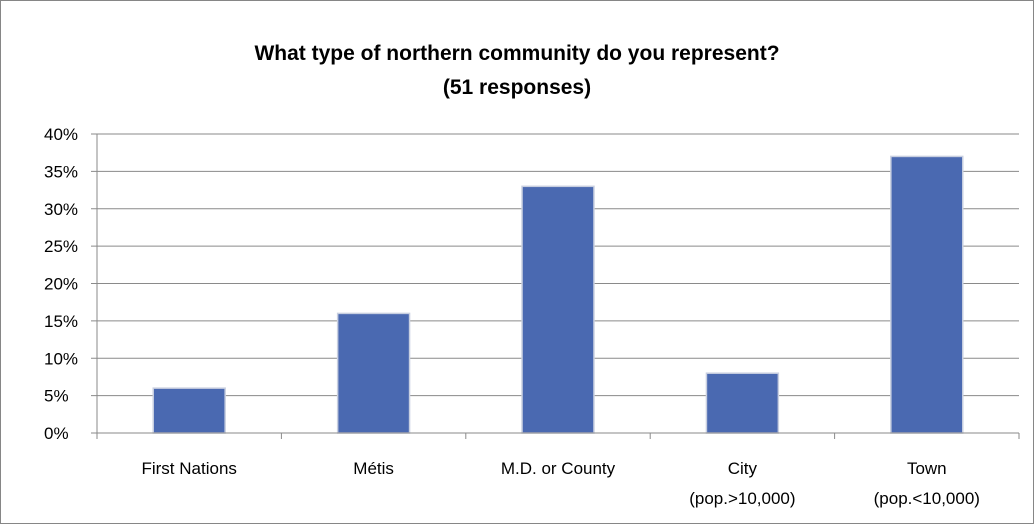 This screenshot has height=524, width=1034. Describe the element at coordinates (517, 87) in the screenshot. I see `chart-subtitle: (51 responses)` at that location.